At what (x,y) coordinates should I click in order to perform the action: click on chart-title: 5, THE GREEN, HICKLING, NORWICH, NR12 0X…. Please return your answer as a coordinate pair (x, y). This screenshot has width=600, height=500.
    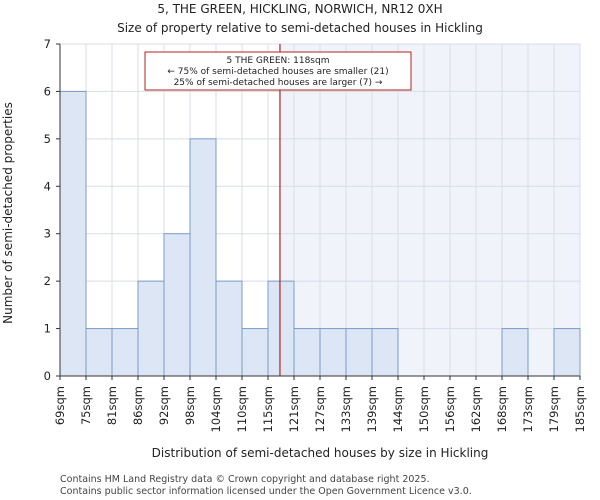
    Looking at the image, I should click on (299, 9).